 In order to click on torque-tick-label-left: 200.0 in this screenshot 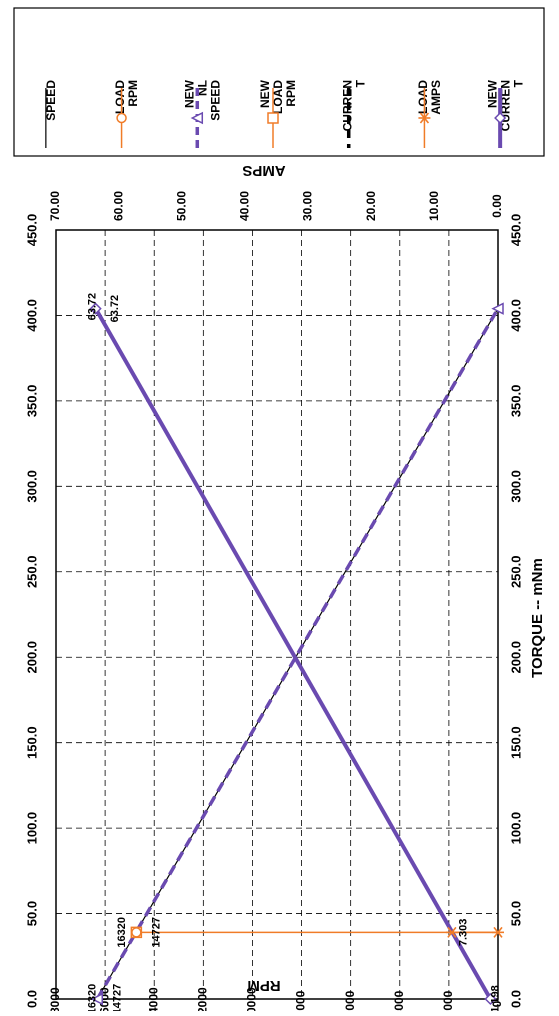, I will do `click(31, 657)`.